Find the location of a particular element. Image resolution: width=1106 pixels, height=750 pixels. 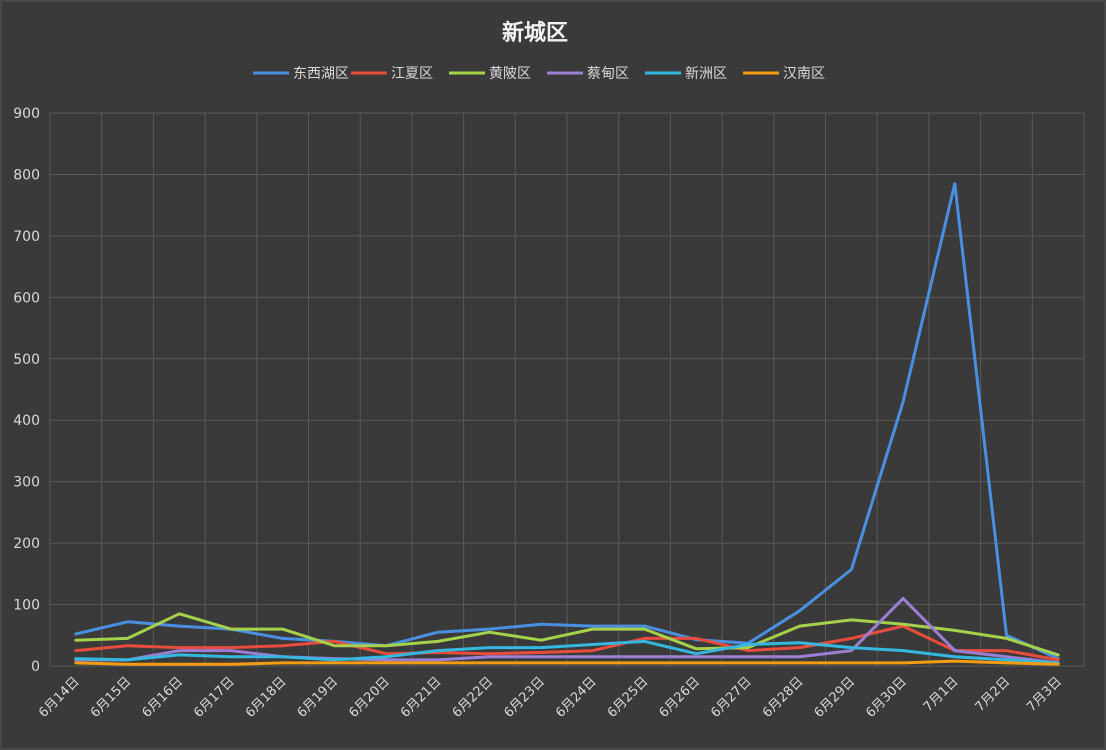

legend-label: 江夏区 is located at coordinates (412, 74).